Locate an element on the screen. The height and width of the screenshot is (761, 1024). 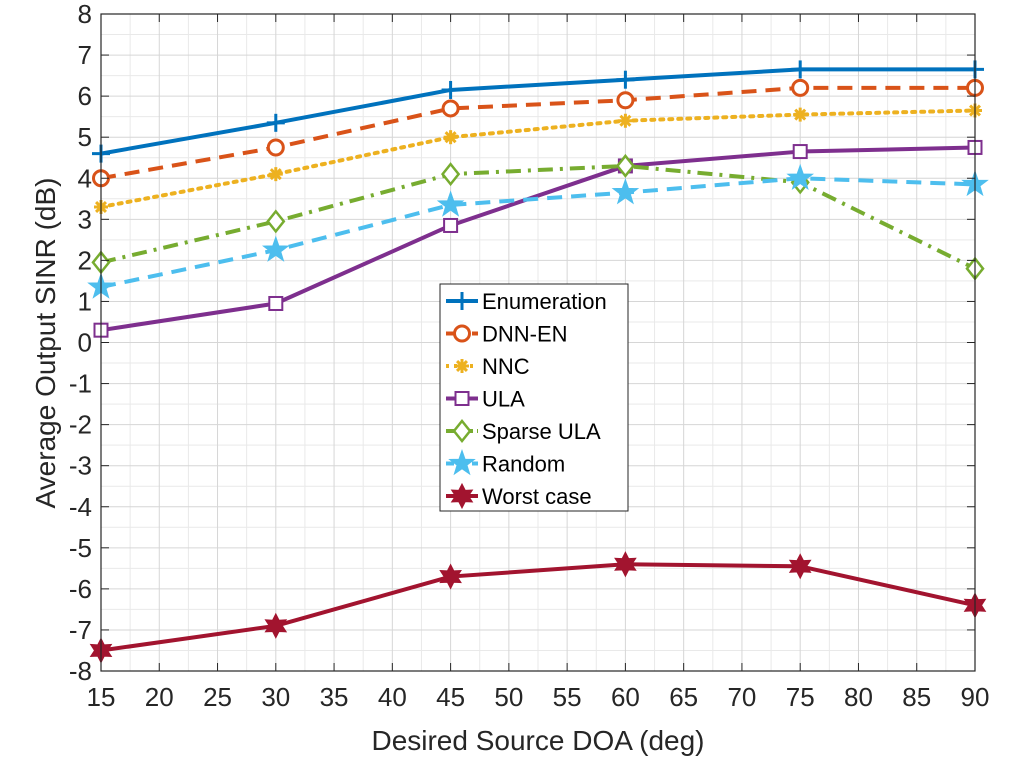
legend-entry: ULA is located at coordinates (485, 399).